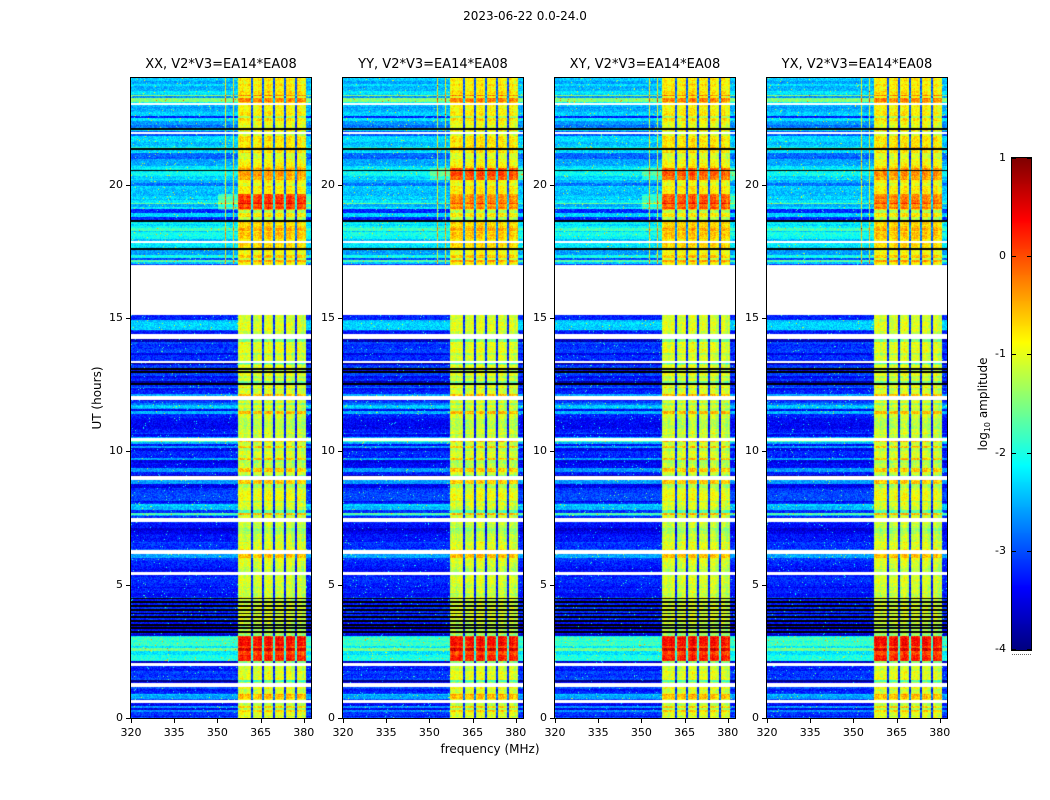 This screenshot has width=1050, height=800. I want to click on colorbar-tick-label: 1, so click(1002, 157).